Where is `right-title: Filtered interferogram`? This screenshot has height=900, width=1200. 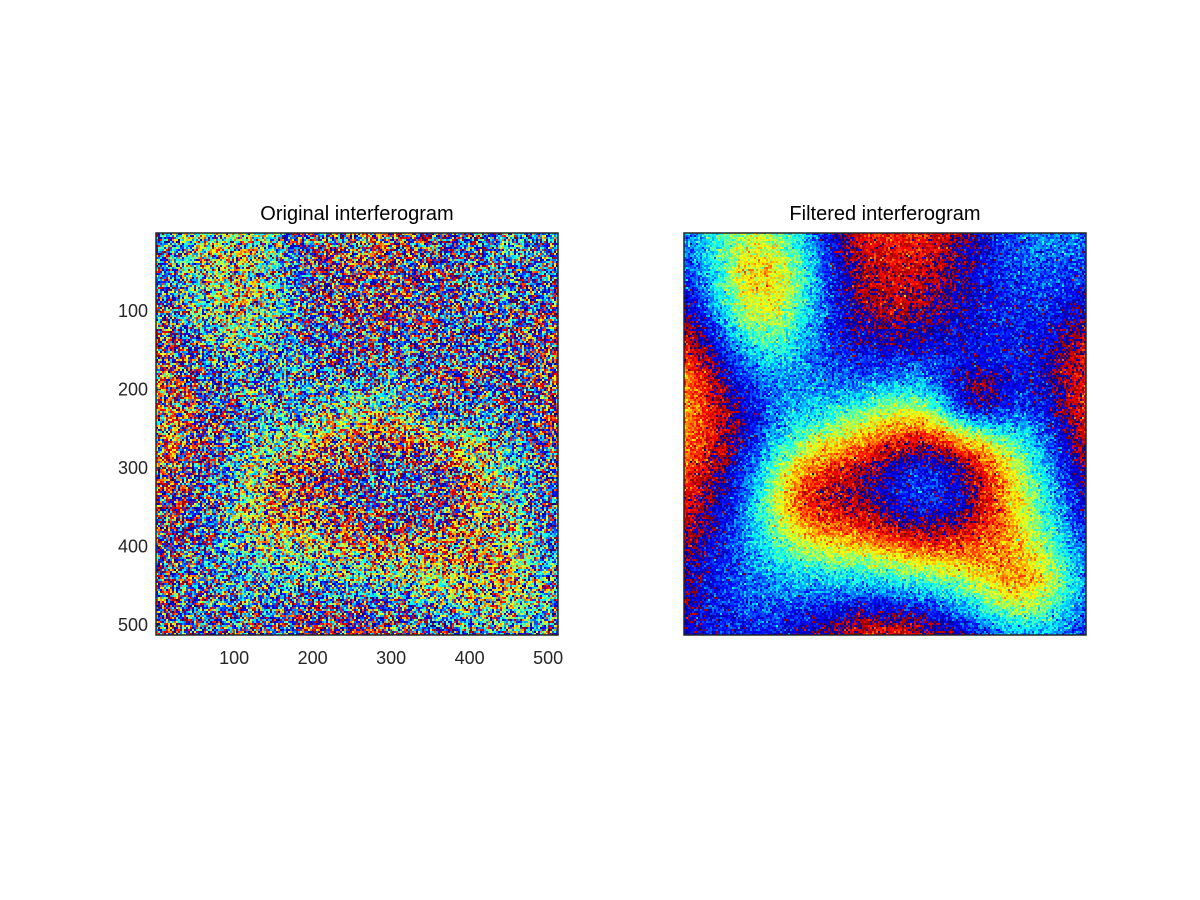
right-title: Filtered interferogram is located at coordinates (884, 214).